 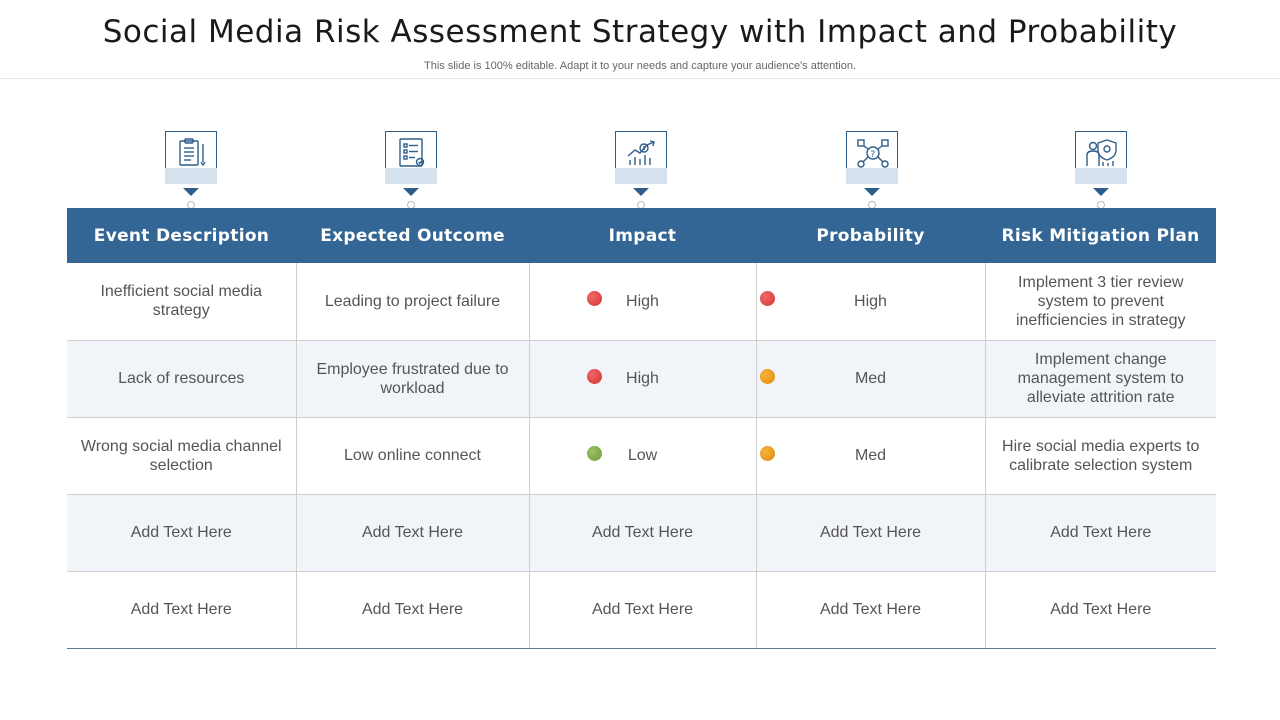 I want to click on column-header-impact: Impact, so click(x=642, y=235).